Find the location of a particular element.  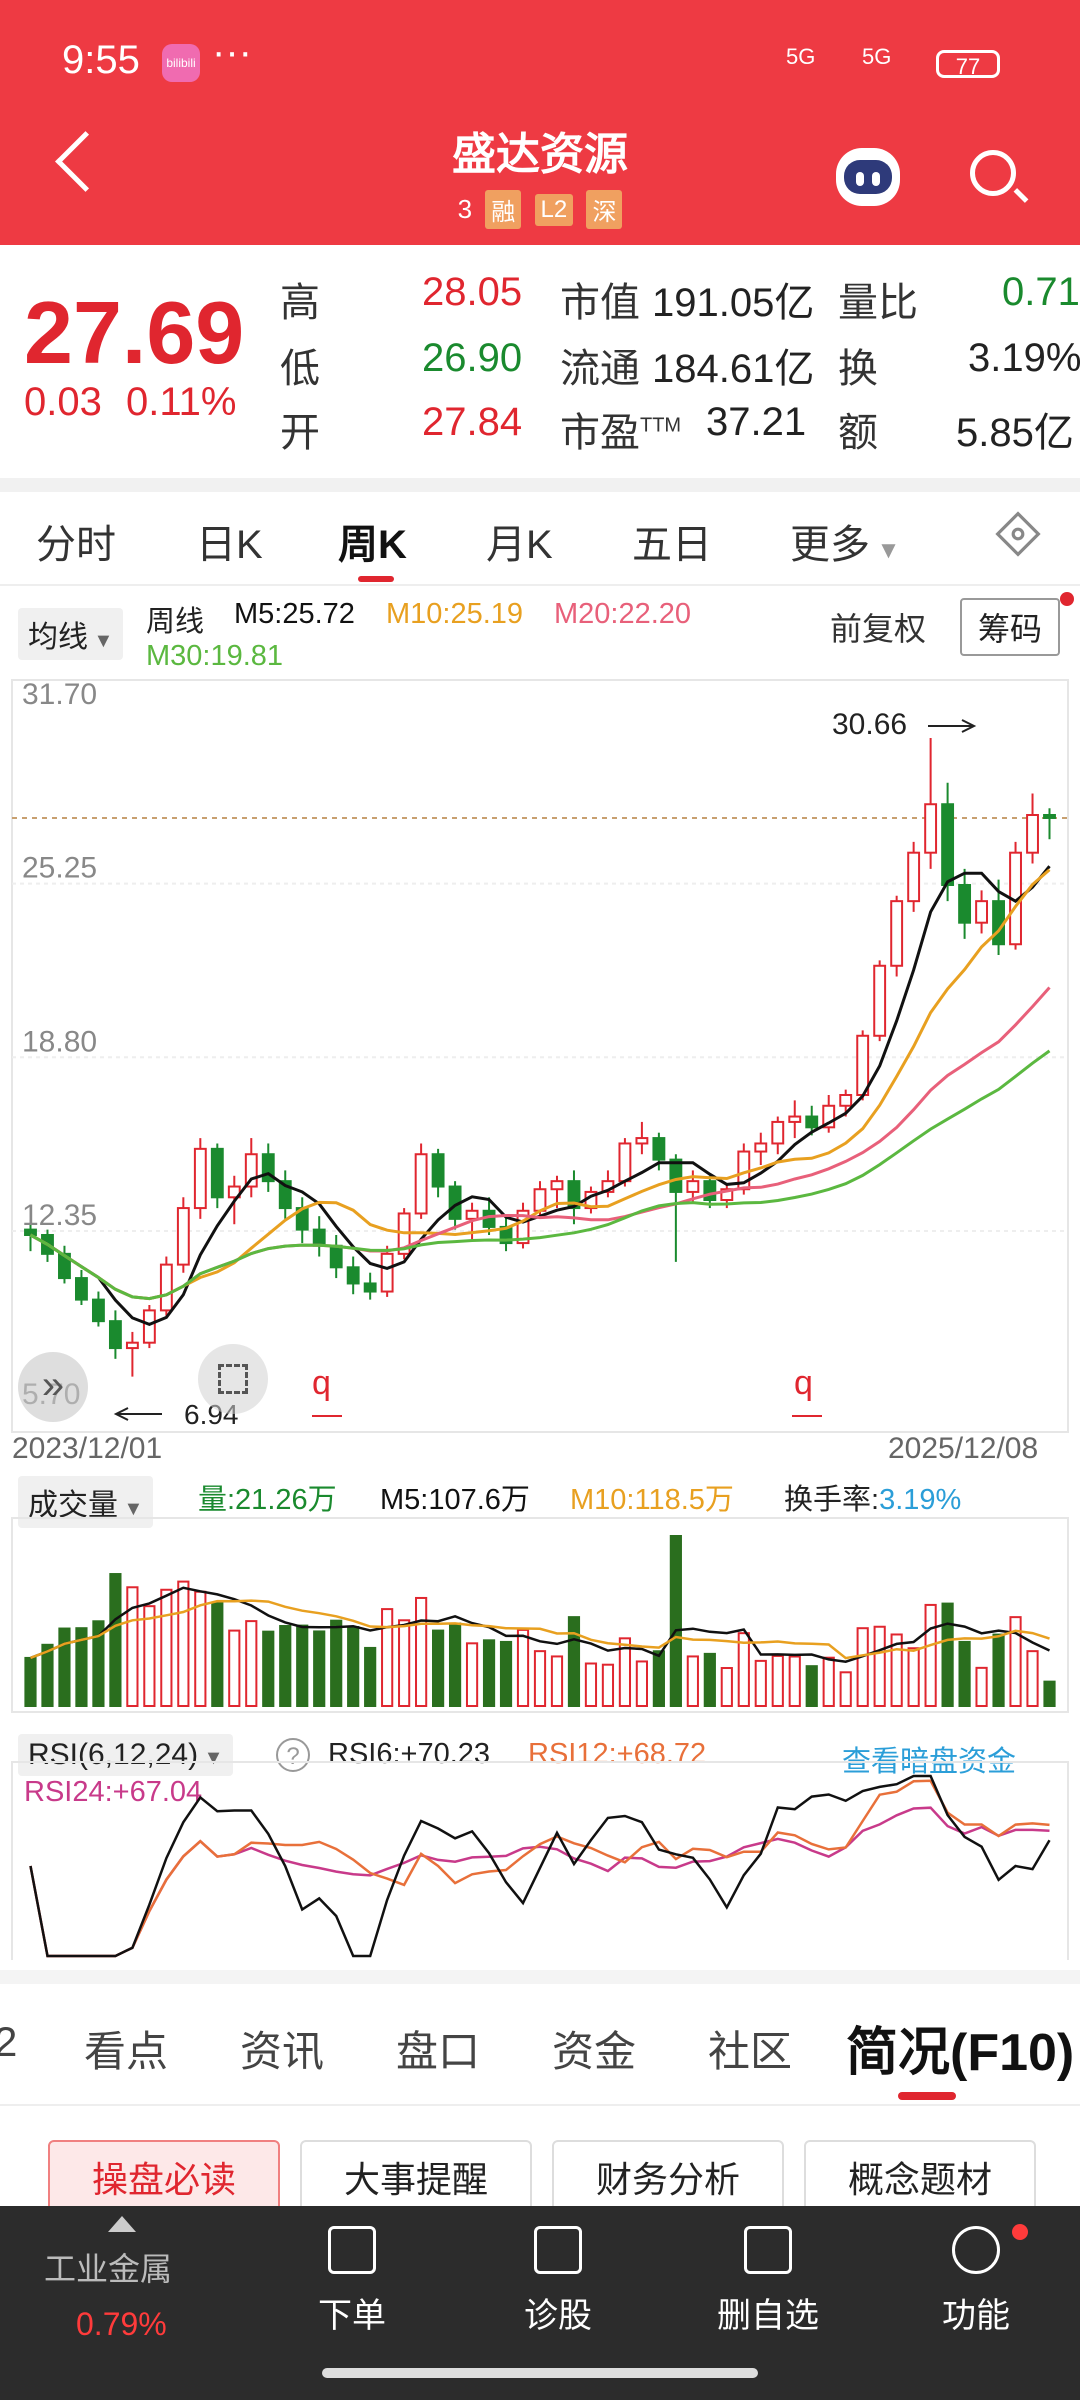

nav-diagnose: 诊股 is located at coordinates (558, 2316).